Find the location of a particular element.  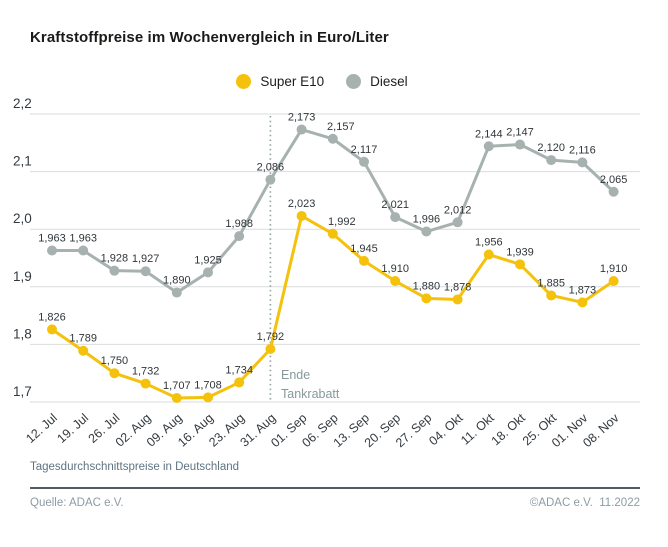

svg-text: 1,732 is located at coordinates (146, 372).